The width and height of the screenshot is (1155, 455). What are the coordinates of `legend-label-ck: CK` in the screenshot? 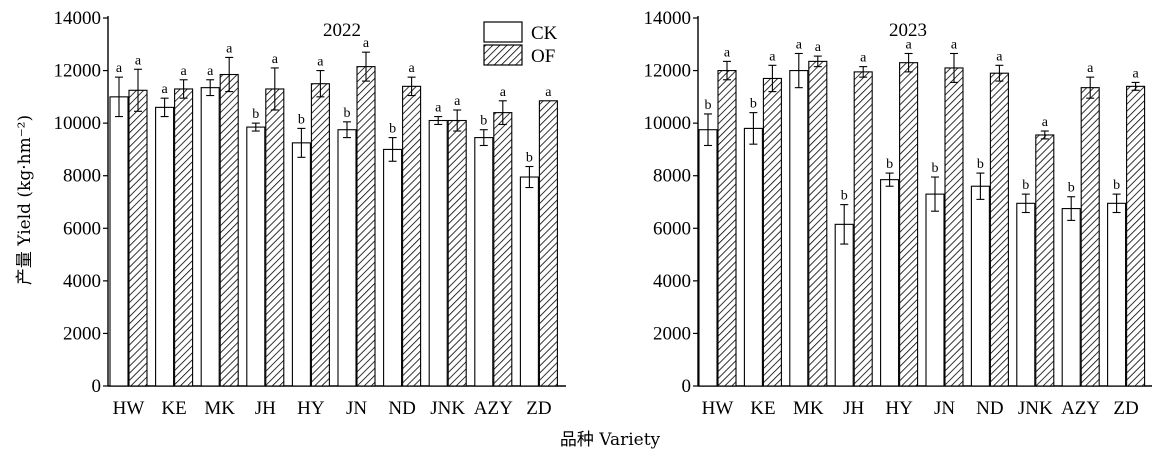 It's located at (544, 33).